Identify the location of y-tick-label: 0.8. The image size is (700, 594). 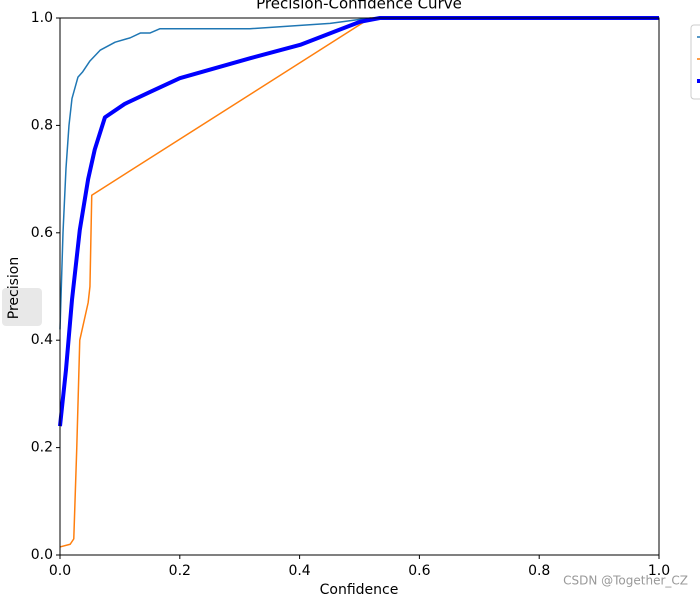
(42, 125).